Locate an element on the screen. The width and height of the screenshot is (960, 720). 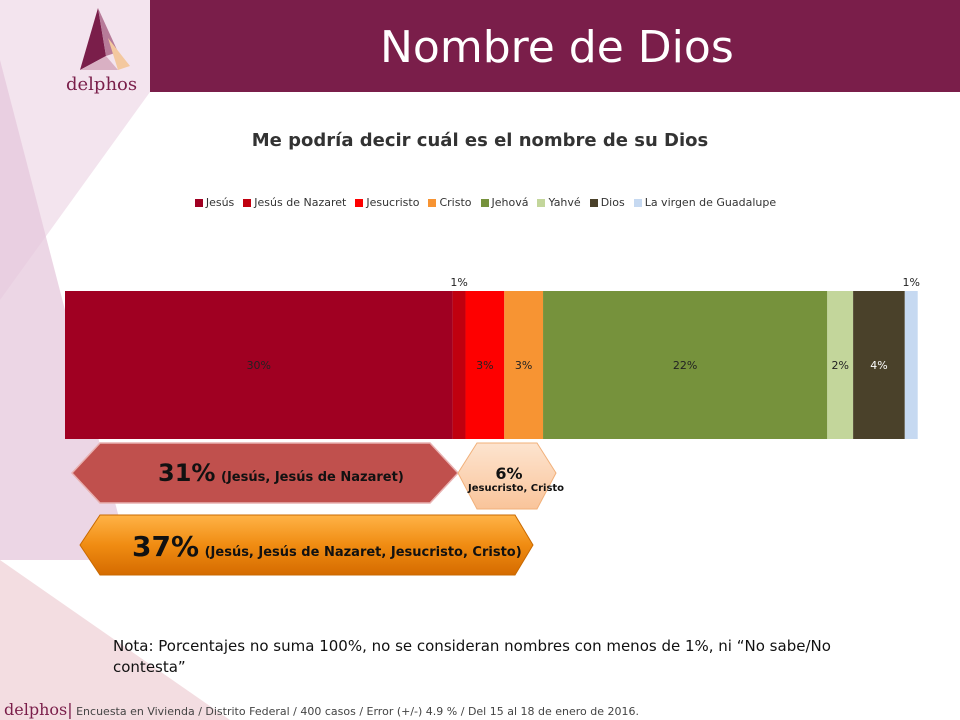
callout-31-detail: (Jesús, Jesús de Nazaret) is located at coordinates (312, 477).